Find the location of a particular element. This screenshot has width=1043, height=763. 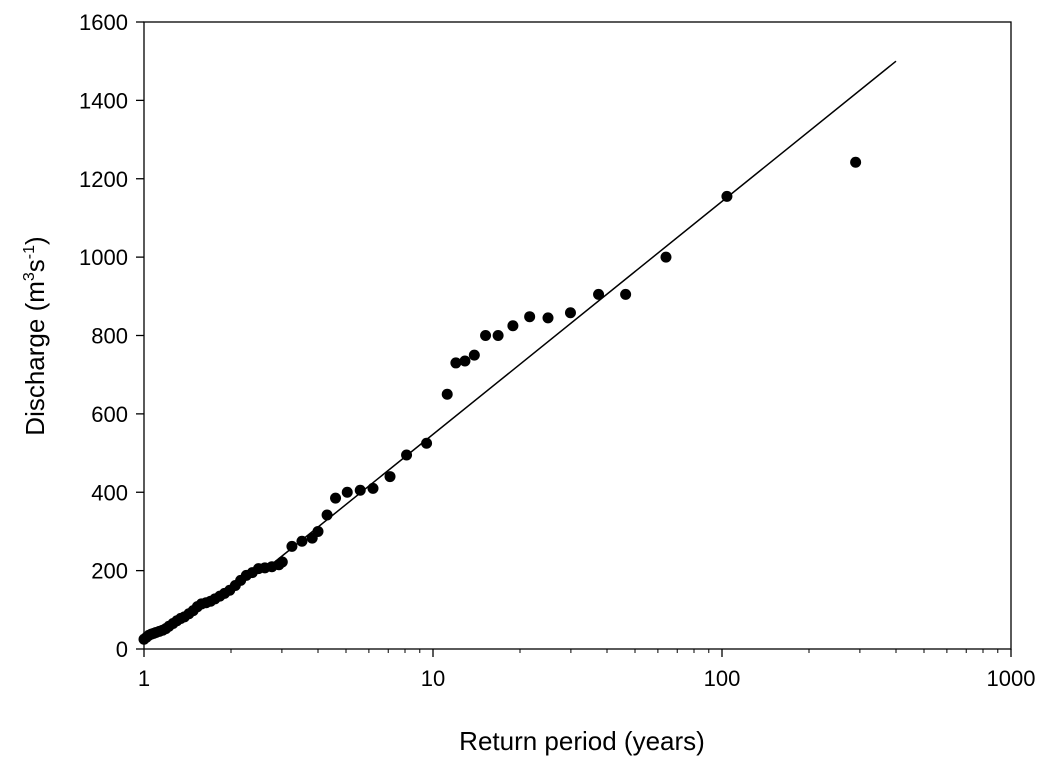

y-axis-title-sup2: -1 is located at coordinates (29, 252).